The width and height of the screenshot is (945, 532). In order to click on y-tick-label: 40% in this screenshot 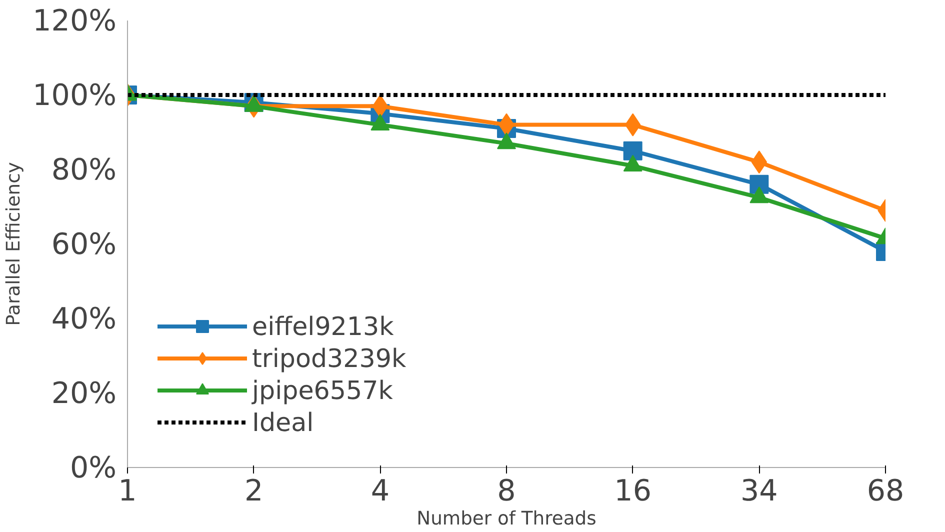, I will do `click(83, 319)`.